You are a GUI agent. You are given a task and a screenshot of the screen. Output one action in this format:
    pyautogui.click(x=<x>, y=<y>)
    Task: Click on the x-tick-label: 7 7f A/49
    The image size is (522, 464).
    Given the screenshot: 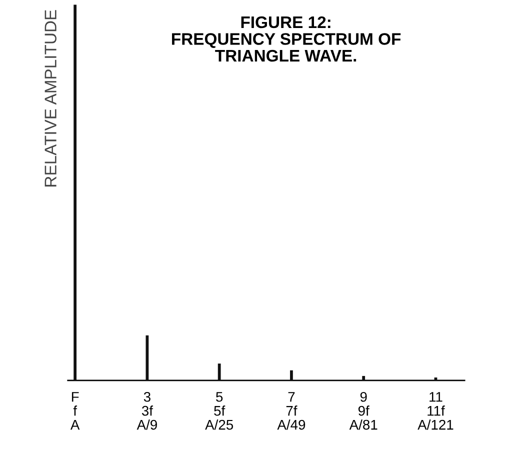 What is the action you would take?
    pyautogui.click(x=291, y=411)
    